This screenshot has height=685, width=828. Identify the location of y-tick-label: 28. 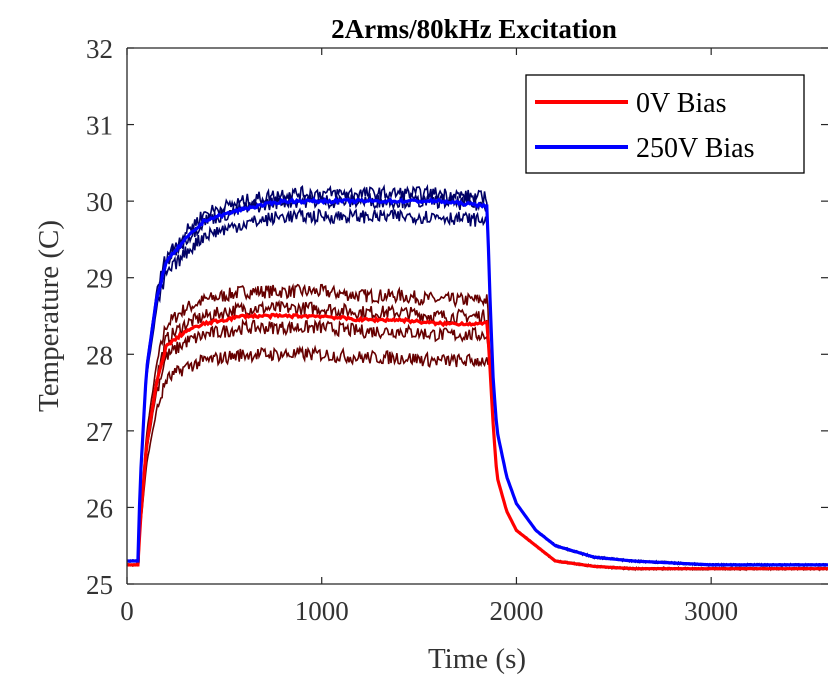
(99, 355).